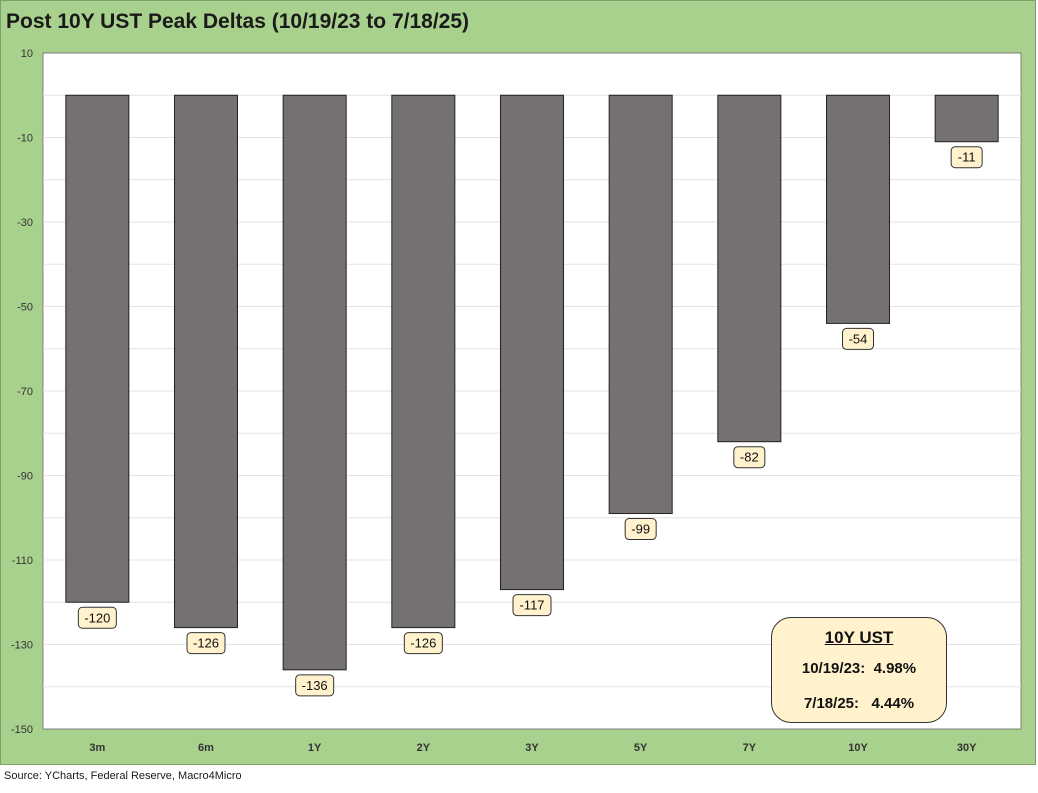  I want to click on callout-row-start: 10/19/23: 4.98%, so click(859, 668).